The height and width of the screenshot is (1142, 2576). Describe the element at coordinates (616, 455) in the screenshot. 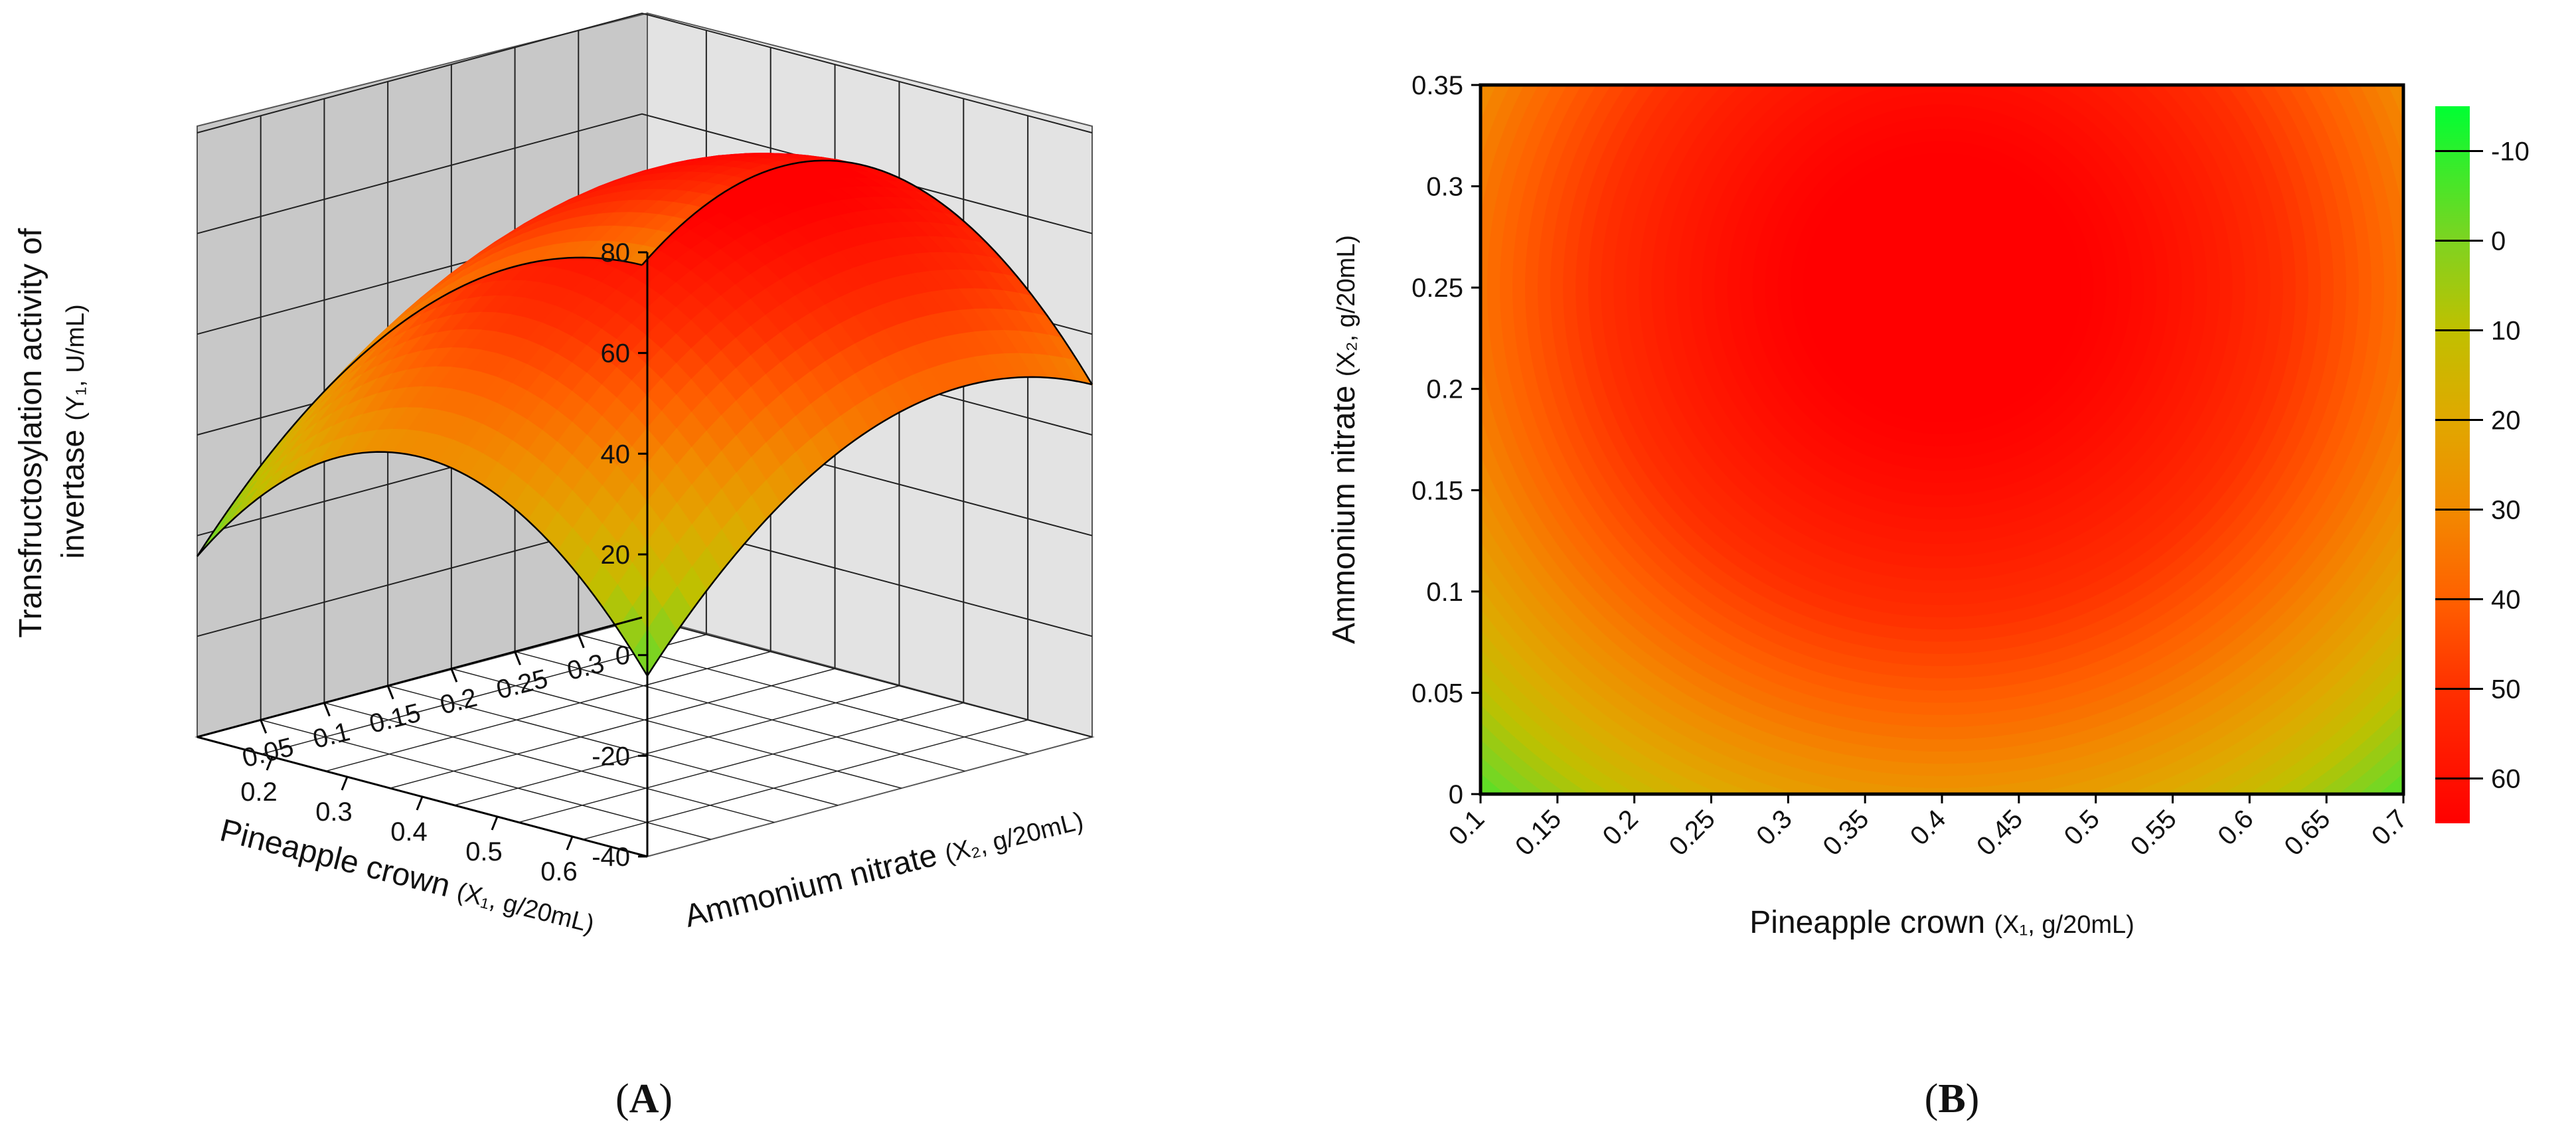

I see `z-tick-label: 40` at that location.